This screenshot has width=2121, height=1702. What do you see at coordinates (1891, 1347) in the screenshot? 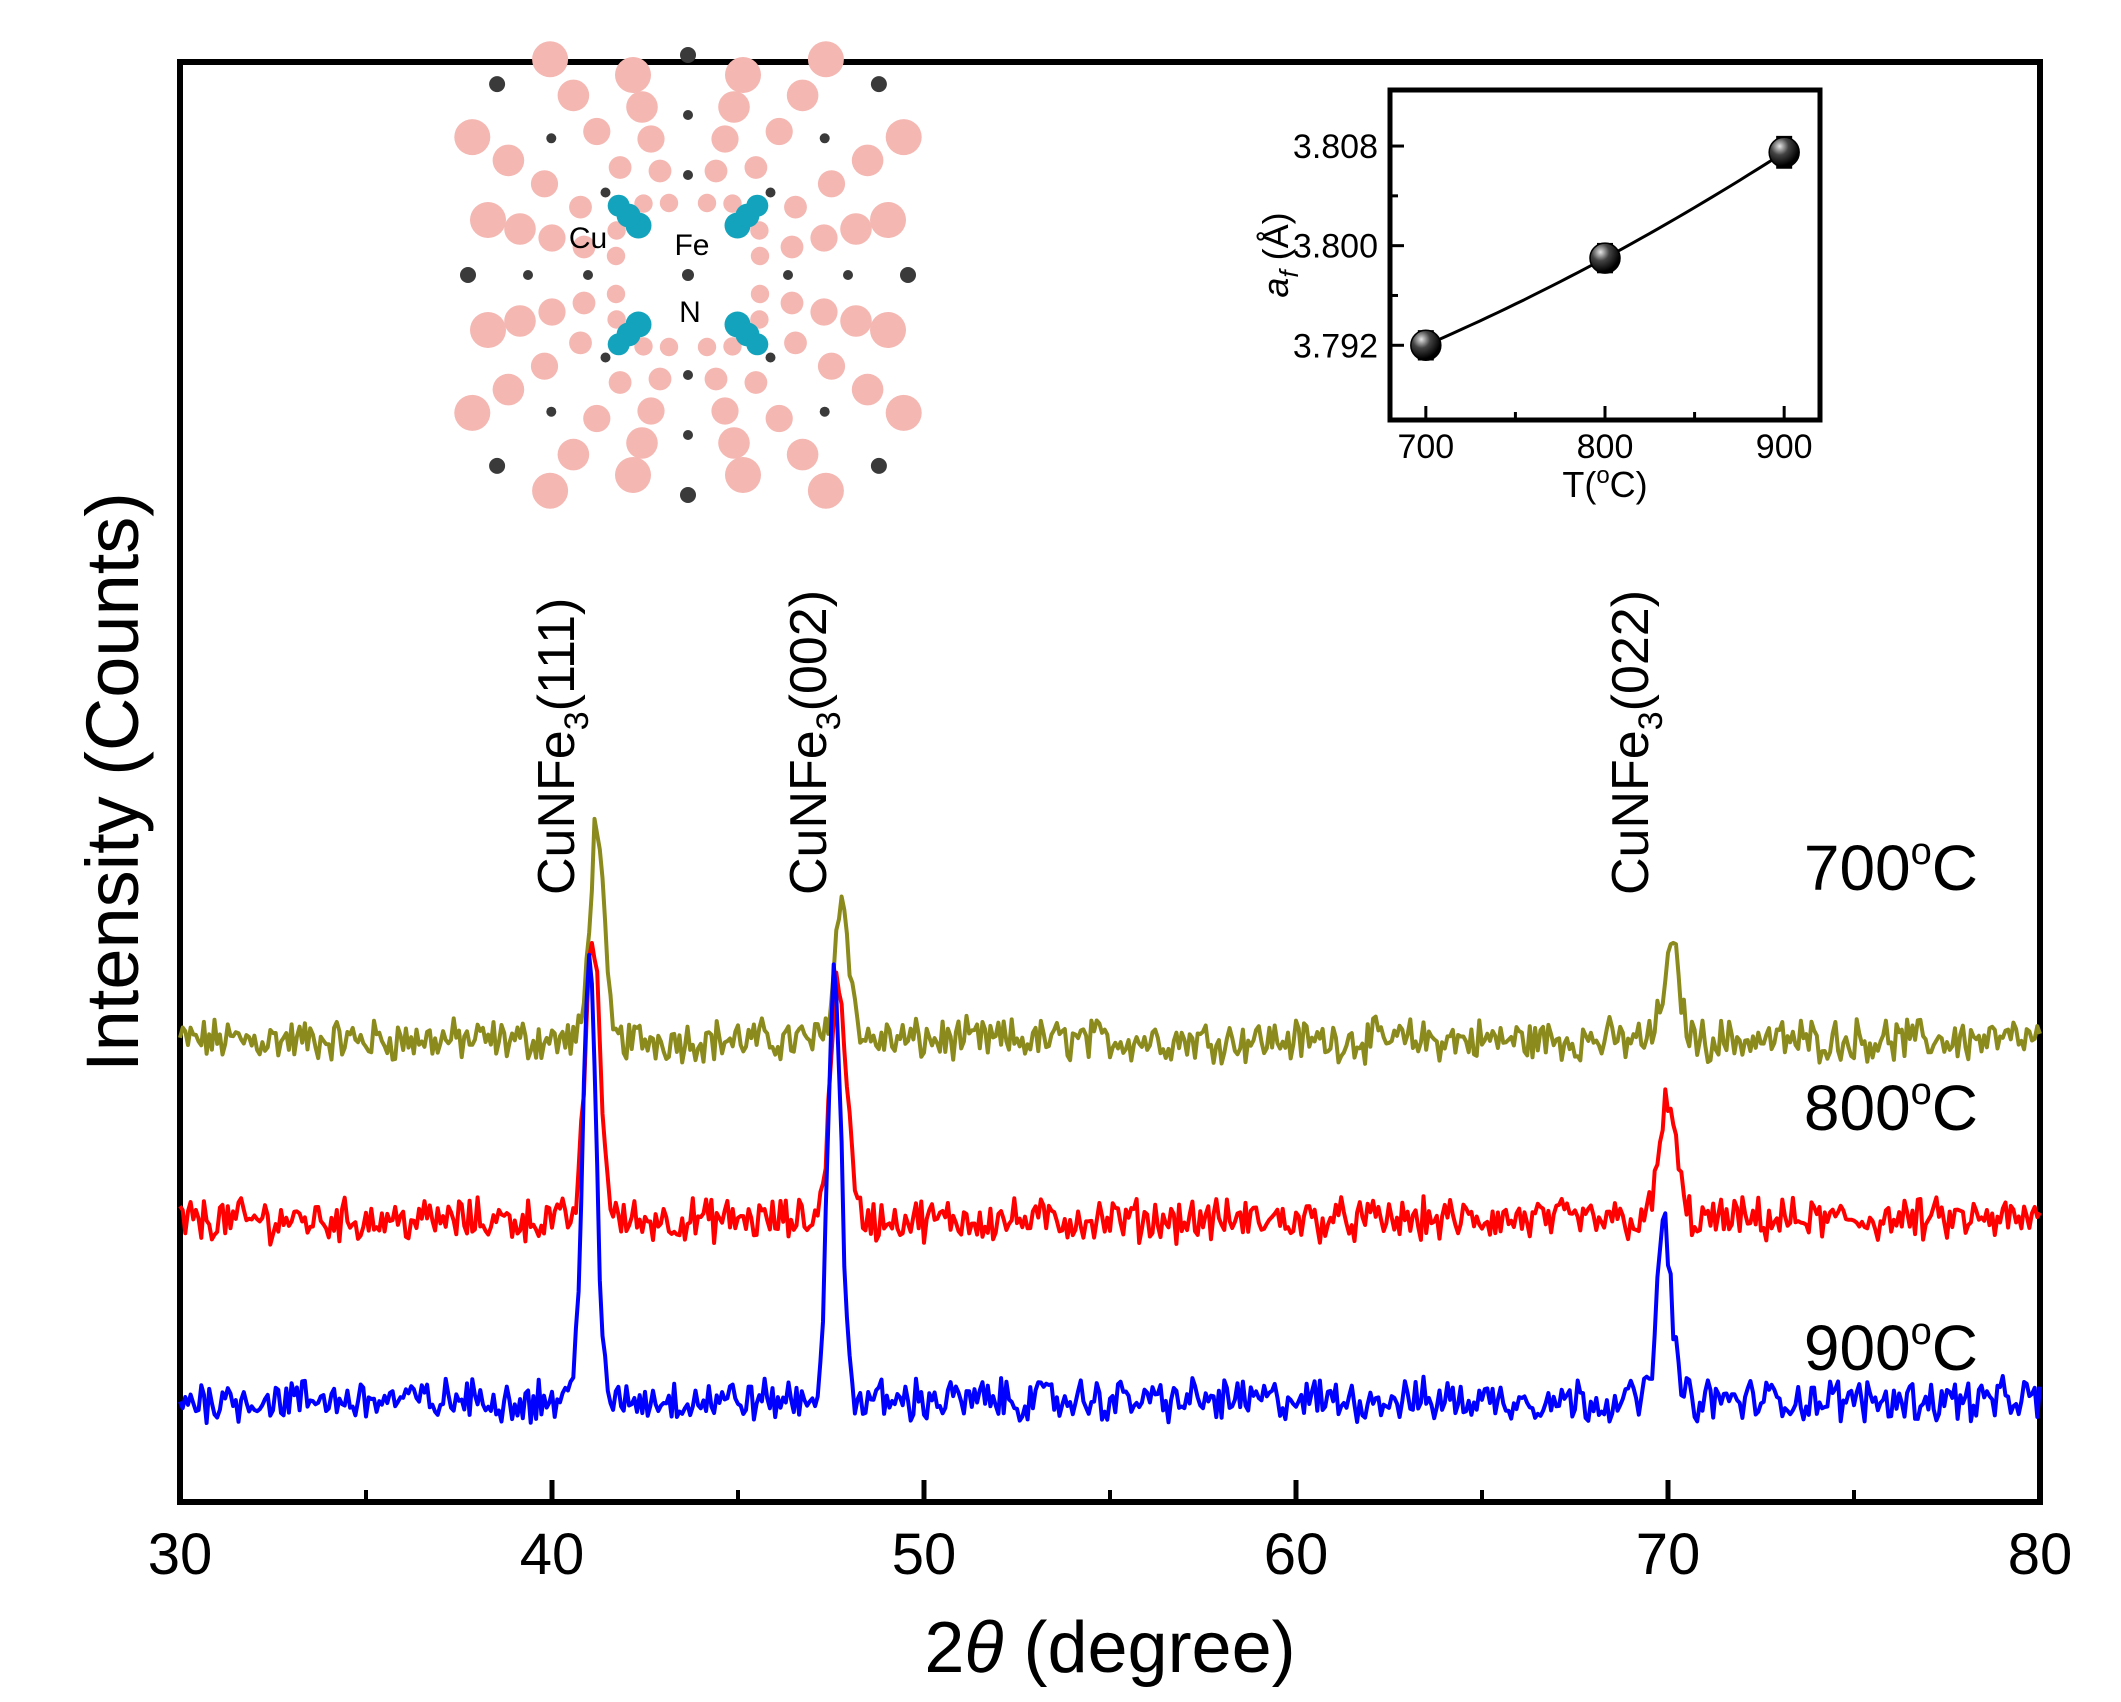
I see `series-label-900: 900oC` at bounding box center [1891, 1347].